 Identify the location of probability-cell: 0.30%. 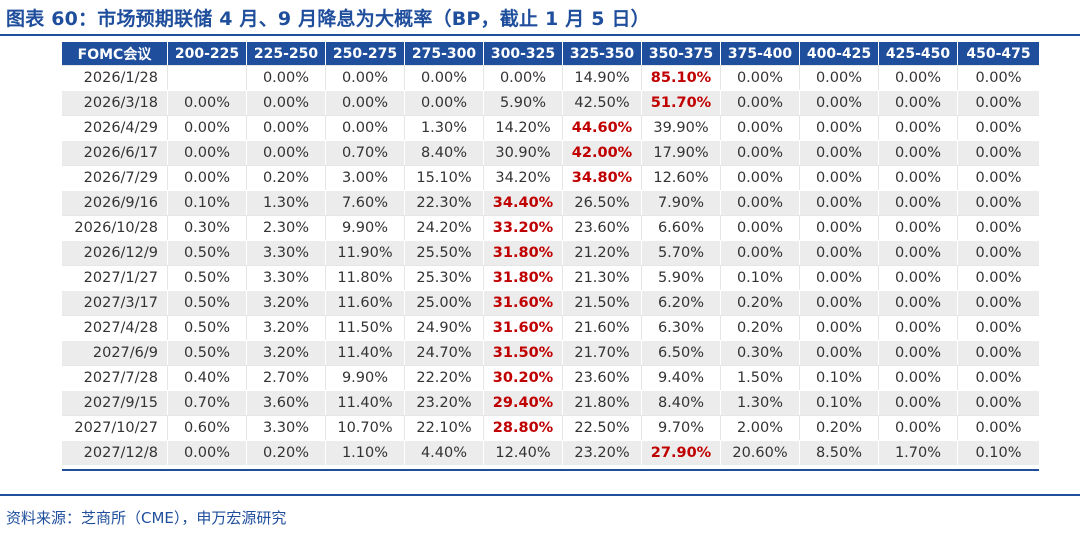
(207, 227).